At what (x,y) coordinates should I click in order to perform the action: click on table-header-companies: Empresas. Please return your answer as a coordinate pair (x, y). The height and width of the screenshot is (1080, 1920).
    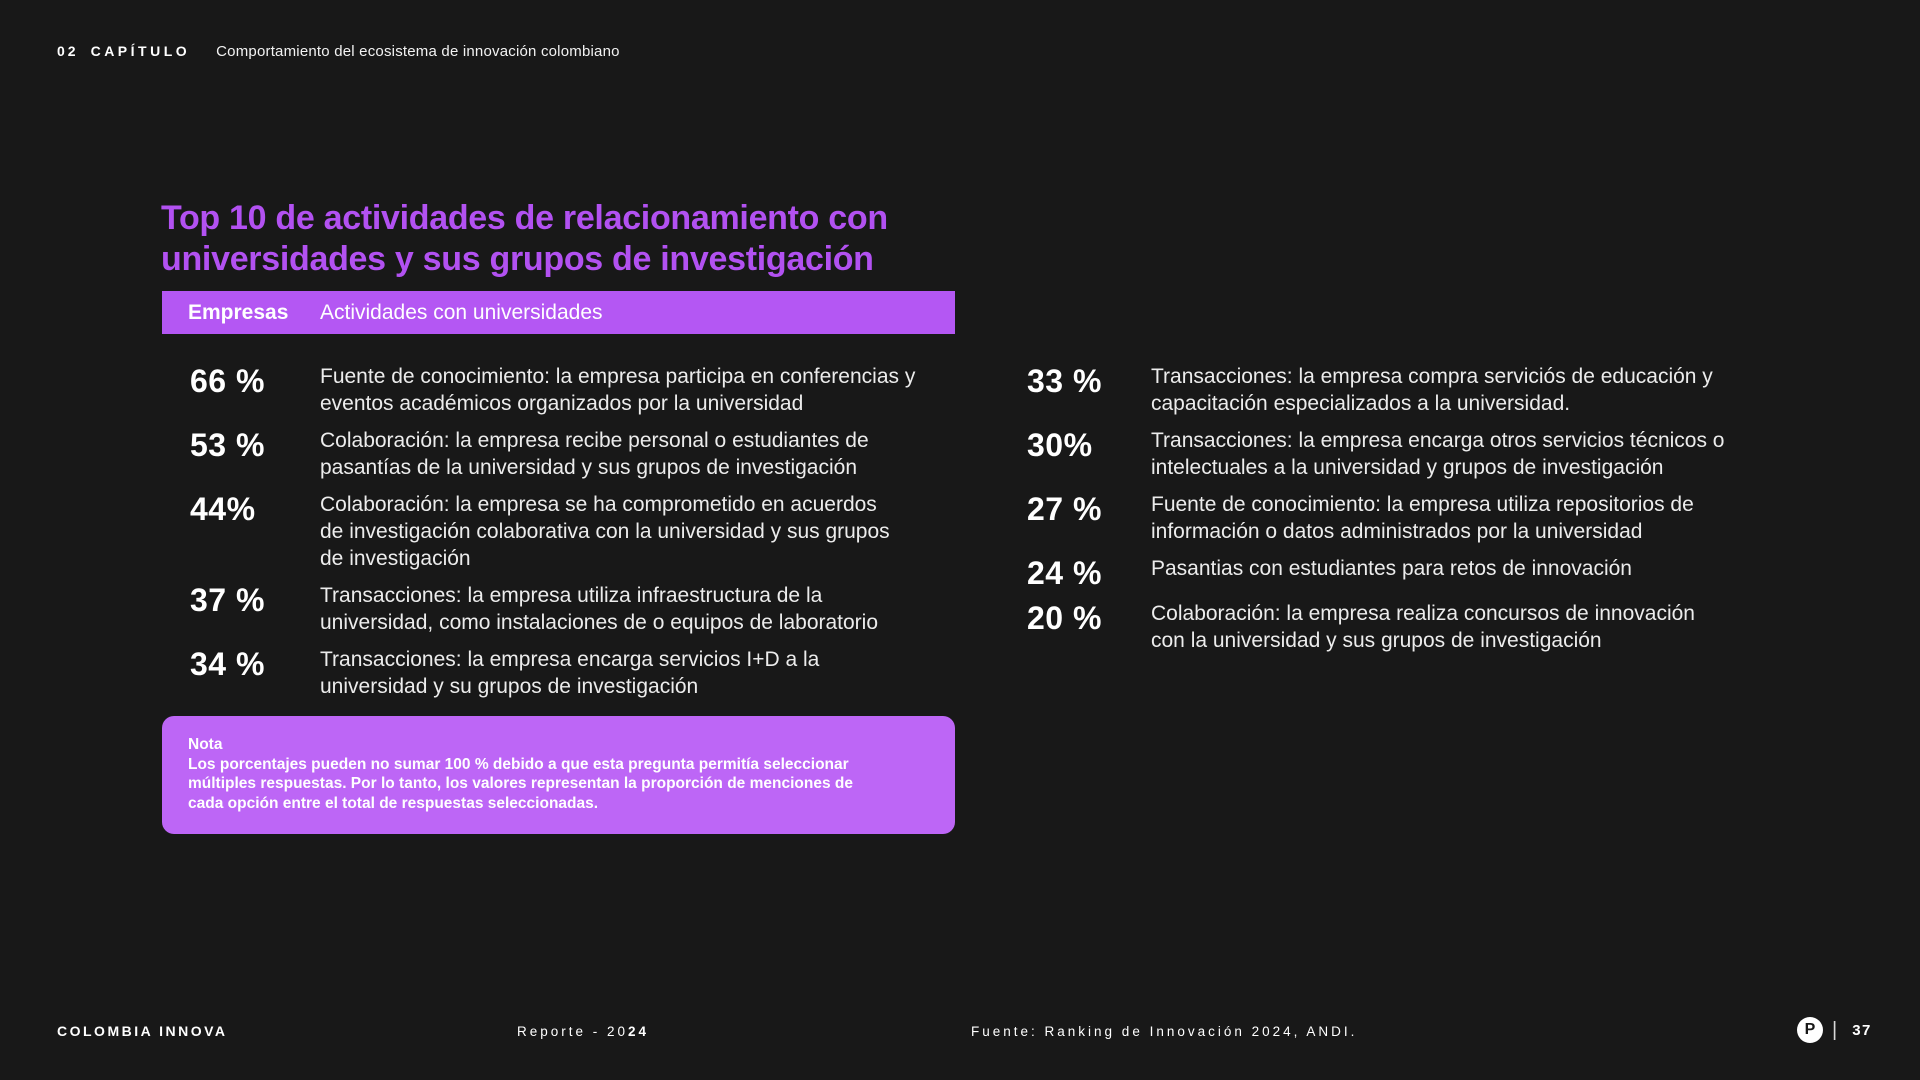
    Looking at the image, I should click on (238, 312).